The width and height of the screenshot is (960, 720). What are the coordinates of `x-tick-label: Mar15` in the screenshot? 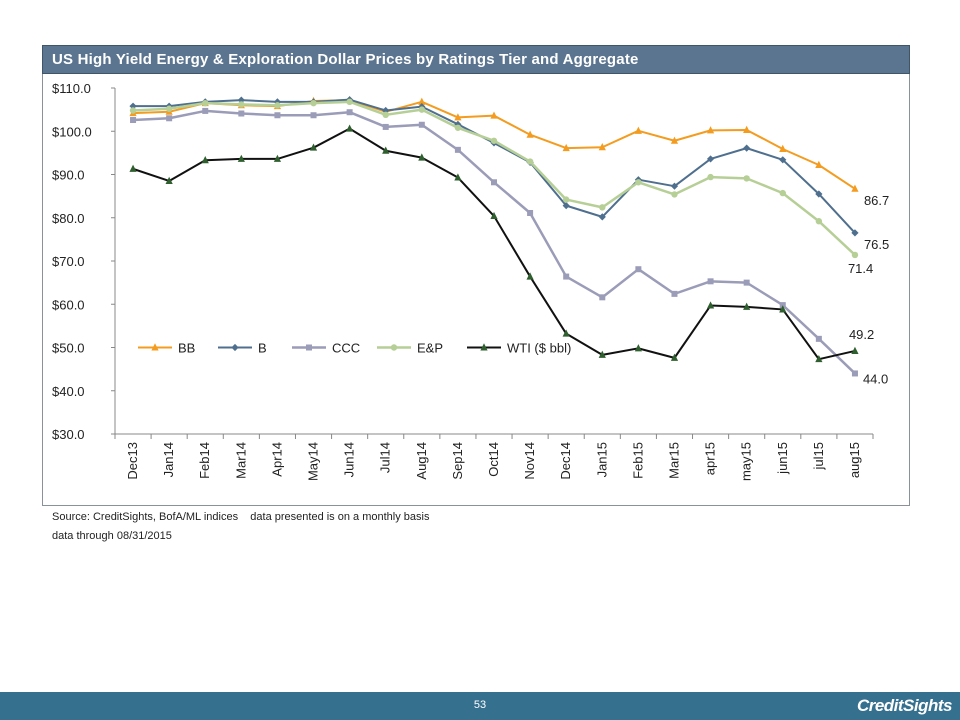 It's located at (673, 460).